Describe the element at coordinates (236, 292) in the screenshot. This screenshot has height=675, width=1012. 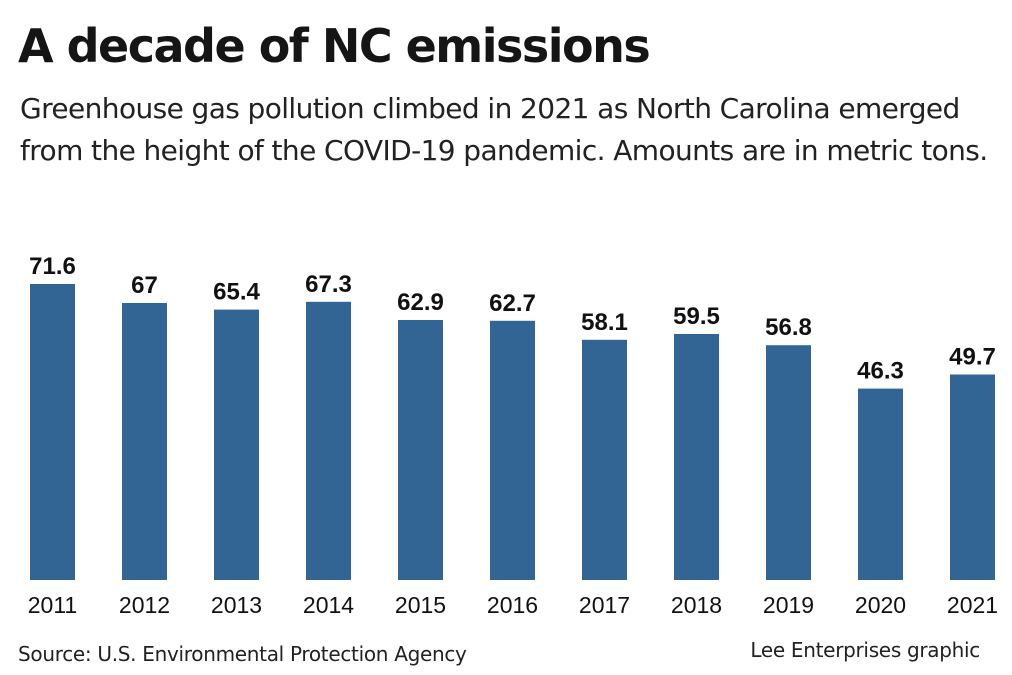
I see `value-label-2013: 65.4` at that location.